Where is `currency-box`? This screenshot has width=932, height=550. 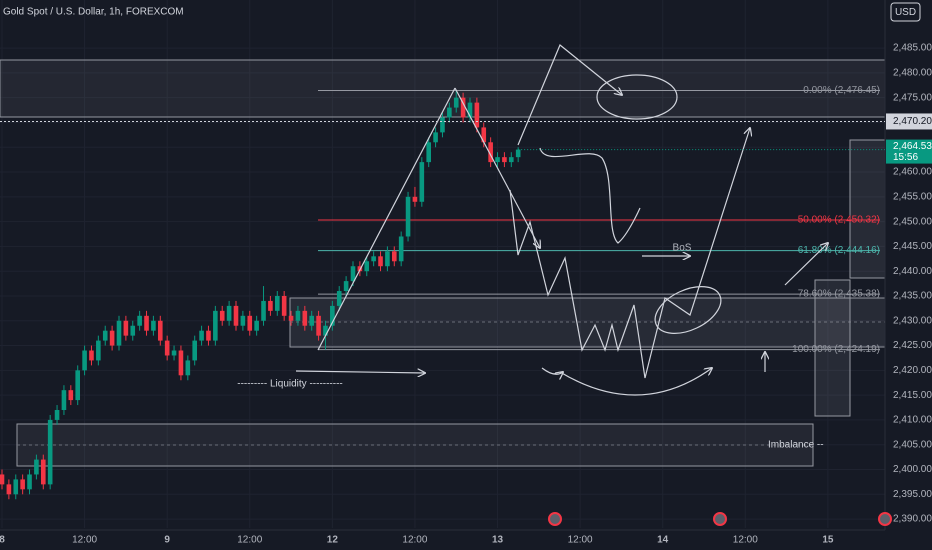 currency-box is located at coordinates (905, 12).